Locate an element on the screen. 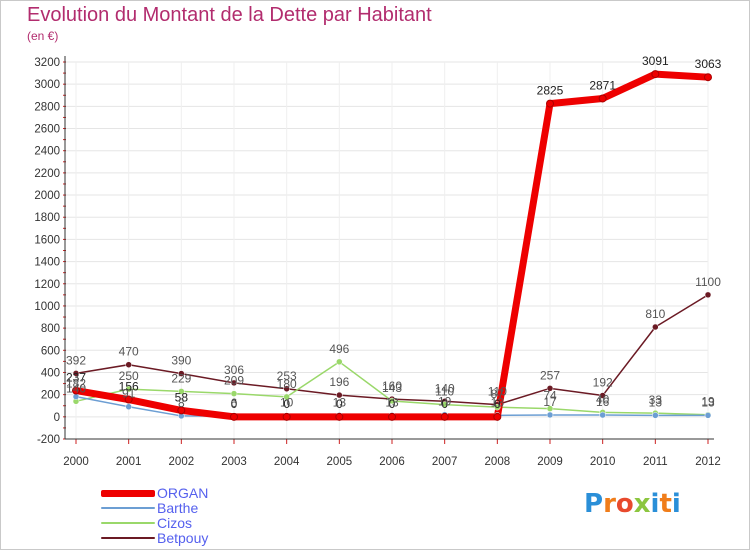  y-tick-label: 2800 is located at coordinates (47, 107).